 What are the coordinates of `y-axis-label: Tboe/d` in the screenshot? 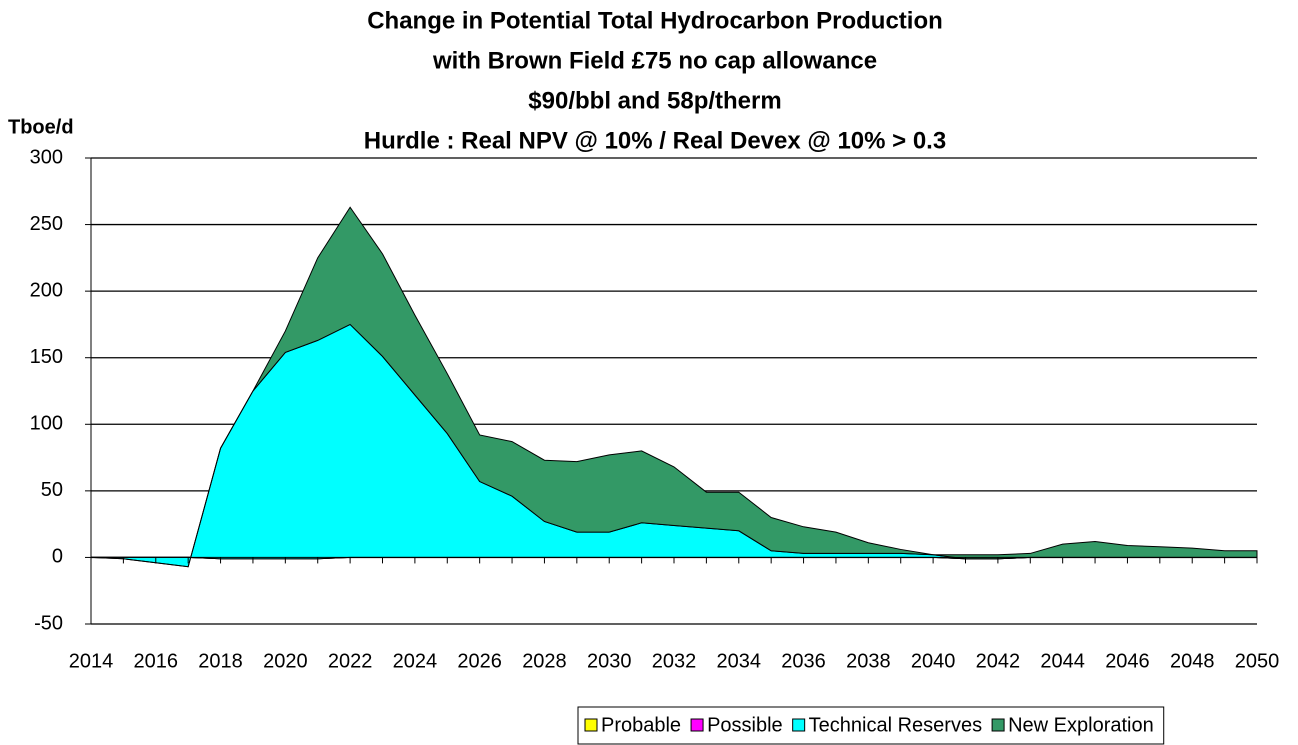 It's located at (41, 127).